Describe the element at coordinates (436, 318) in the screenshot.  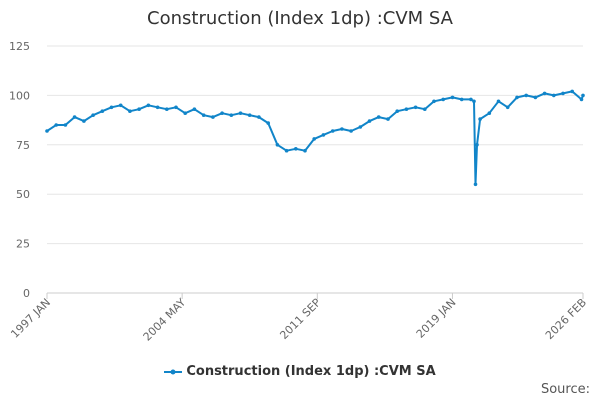
I see `x-tick-label: 2019 JAN` at that location.